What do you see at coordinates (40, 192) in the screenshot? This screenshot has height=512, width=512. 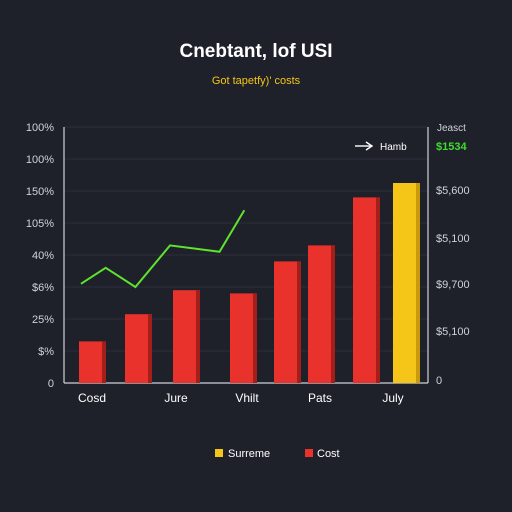 I see `y-left-tick-label: 150%` at bounding box center [40, 192].